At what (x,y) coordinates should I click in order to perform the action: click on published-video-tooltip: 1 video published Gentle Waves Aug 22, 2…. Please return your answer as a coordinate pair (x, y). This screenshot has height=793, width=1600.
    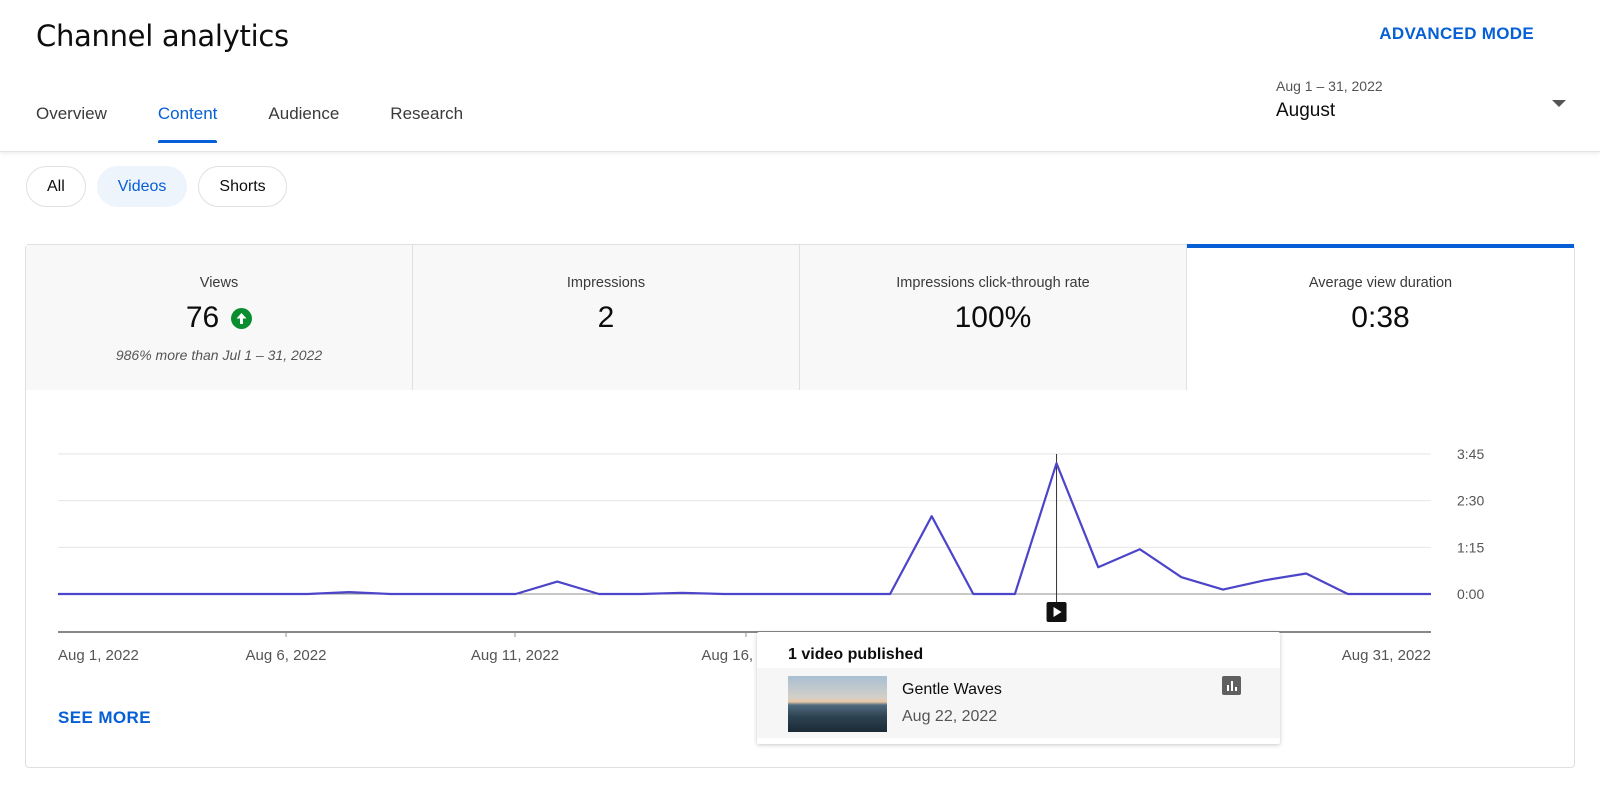
    Looking at the image, I should click on (1018, 688).